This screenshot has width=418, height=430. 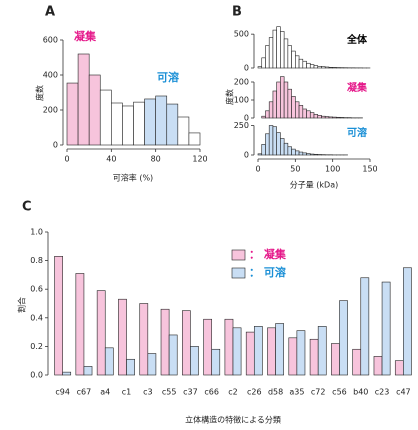 I want to click on legend-label: ： 凝集, so click(x=268, y=254).